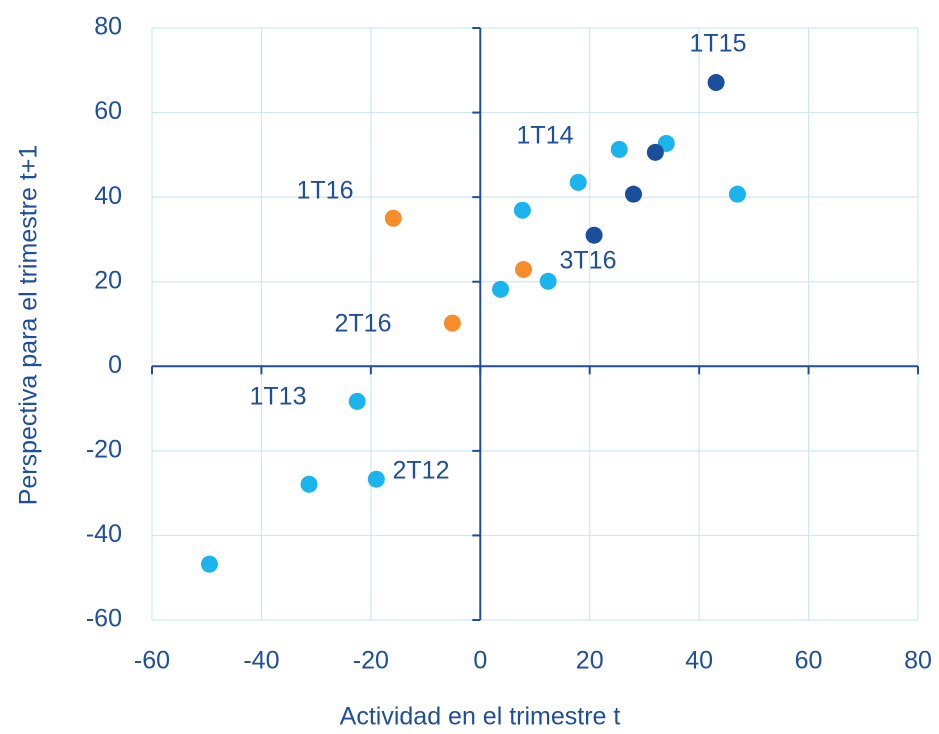 The width and height of the screenshot is (939, 734). I want to click on x-axis-label: Actividad en el trimestre t, so click(480, 717).